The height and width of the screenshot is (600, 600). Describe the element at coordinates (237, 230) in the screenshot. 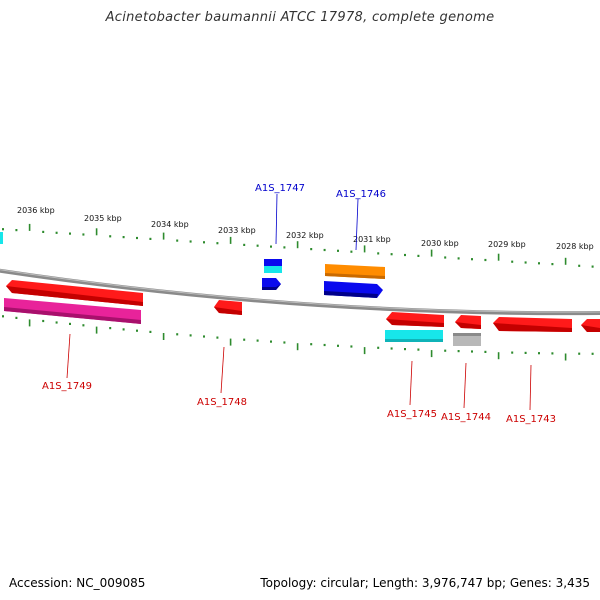

I see `ruler-label-2033: 2033 kbp` at that location.